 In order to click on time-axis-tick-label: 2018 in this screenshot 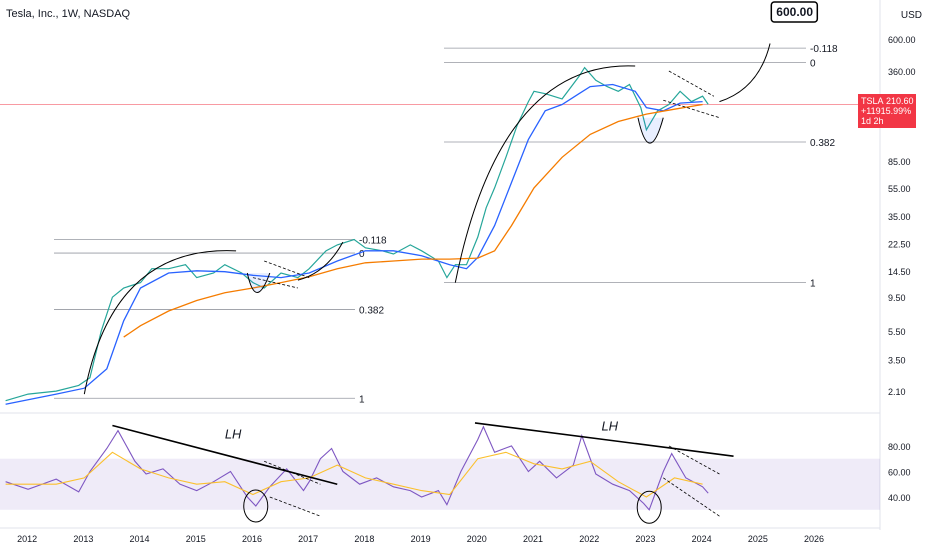, I will do `click(364, 539)`.